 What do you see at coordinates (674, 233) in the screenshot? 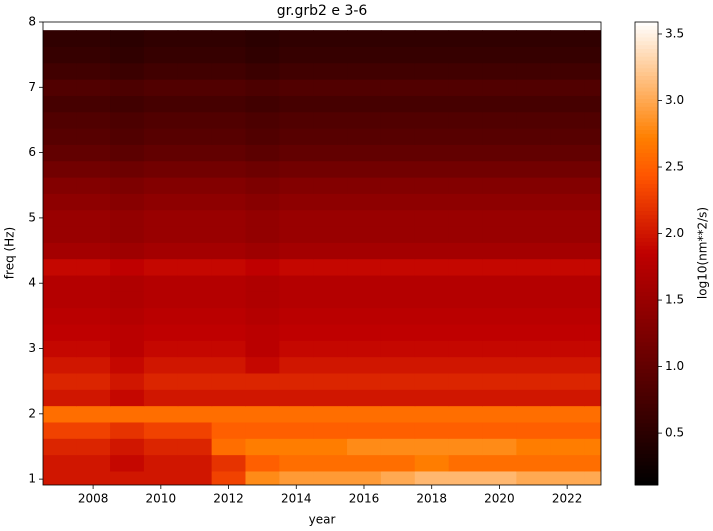
I see `colorbar-tick-label: 2.0` at bounding box center [674, 233].